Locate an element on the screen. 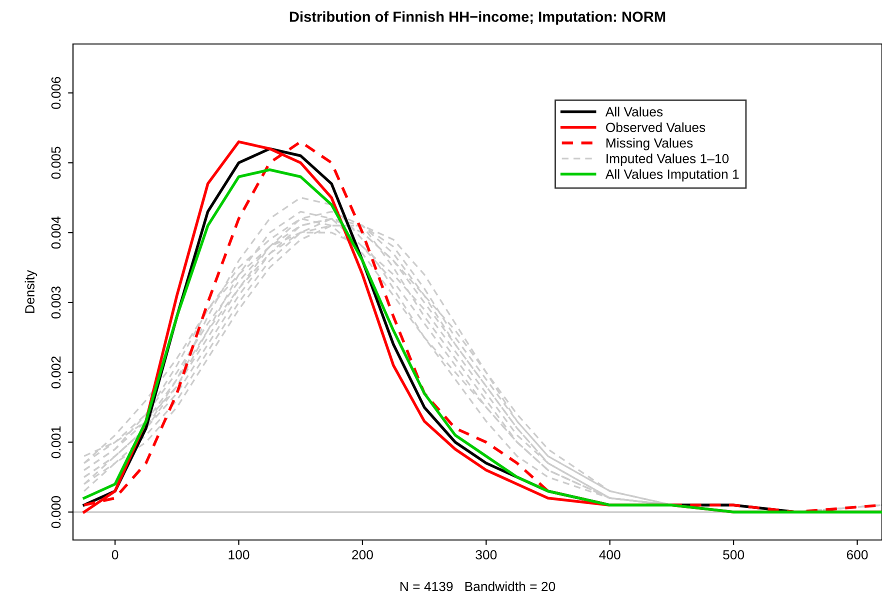 Image resolution: width=882 pixels, height=602 pixels. y-tick-label: 0.004 is located at coordinates (56, 232).